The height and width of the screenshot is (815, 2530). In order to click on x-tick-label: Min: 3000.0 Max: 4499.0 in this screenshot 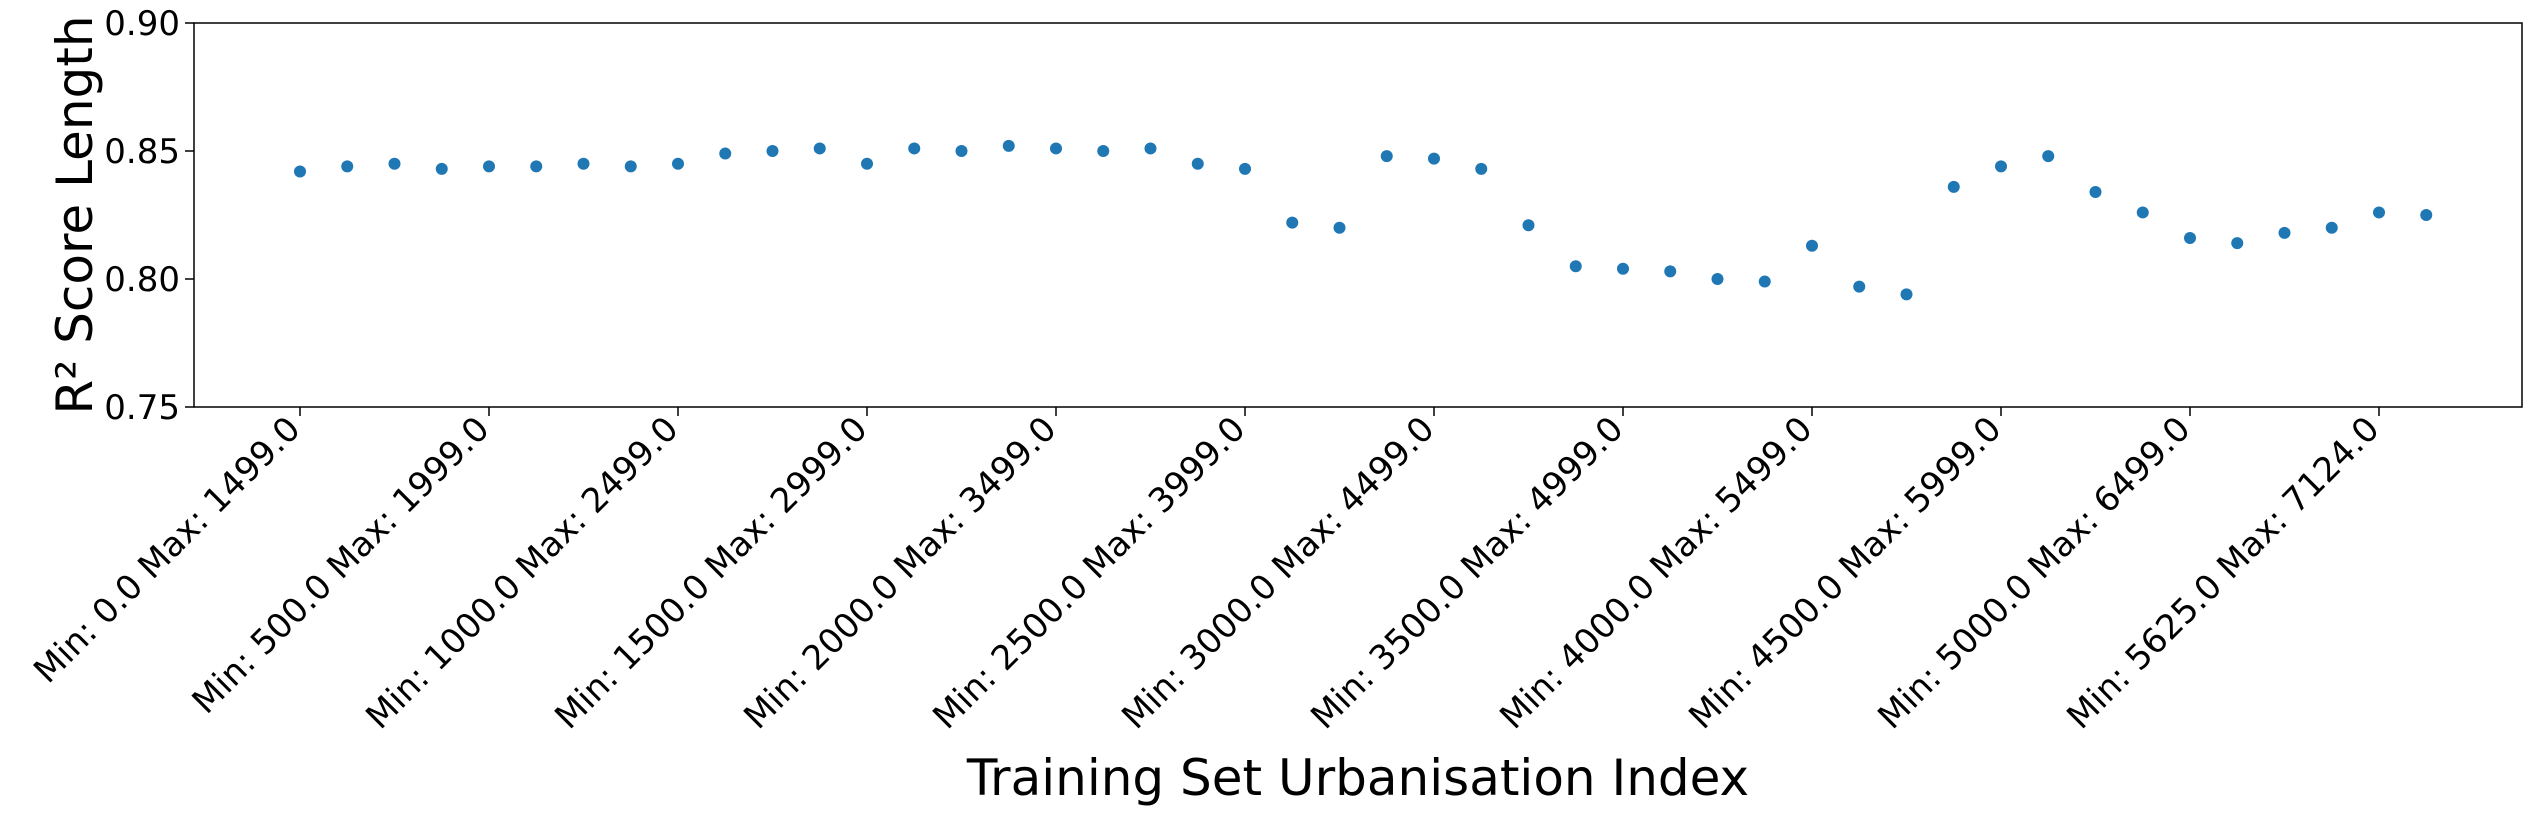, I will do `click(1278, 573)`.